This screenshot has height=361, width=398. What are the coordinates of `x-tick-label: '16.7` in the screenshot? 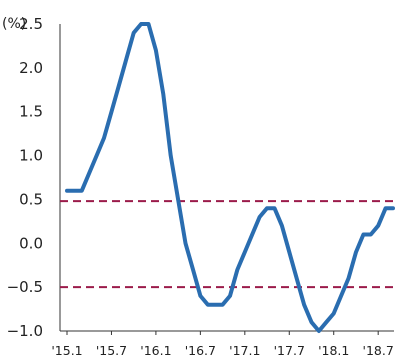 It's located at (200, 350).